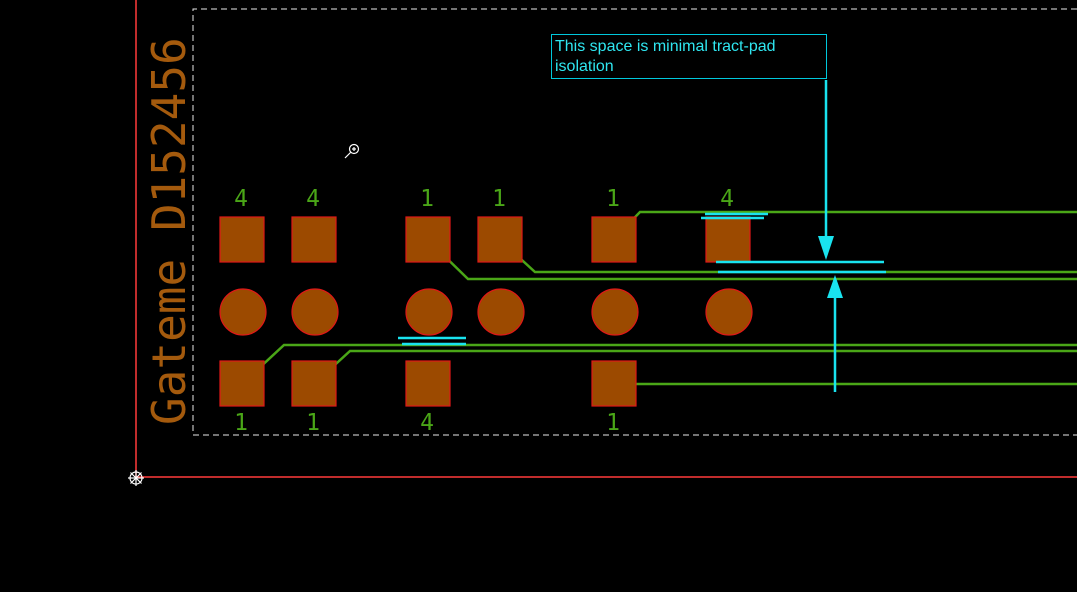  I want to click on arrow-up-icon, so click(835, 286).